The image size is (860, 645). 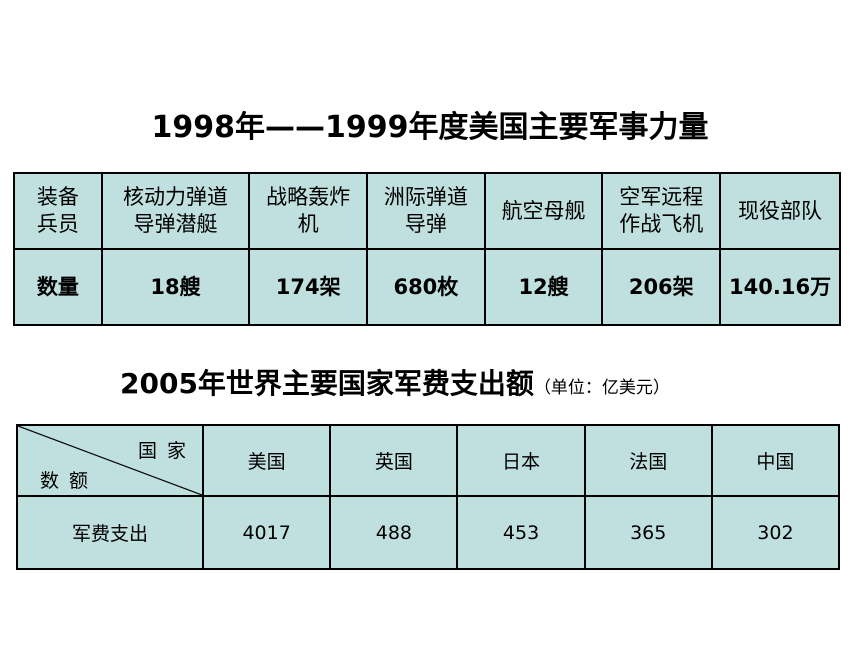 I want to click on country-header: 英国, so click(x=394, y=460).